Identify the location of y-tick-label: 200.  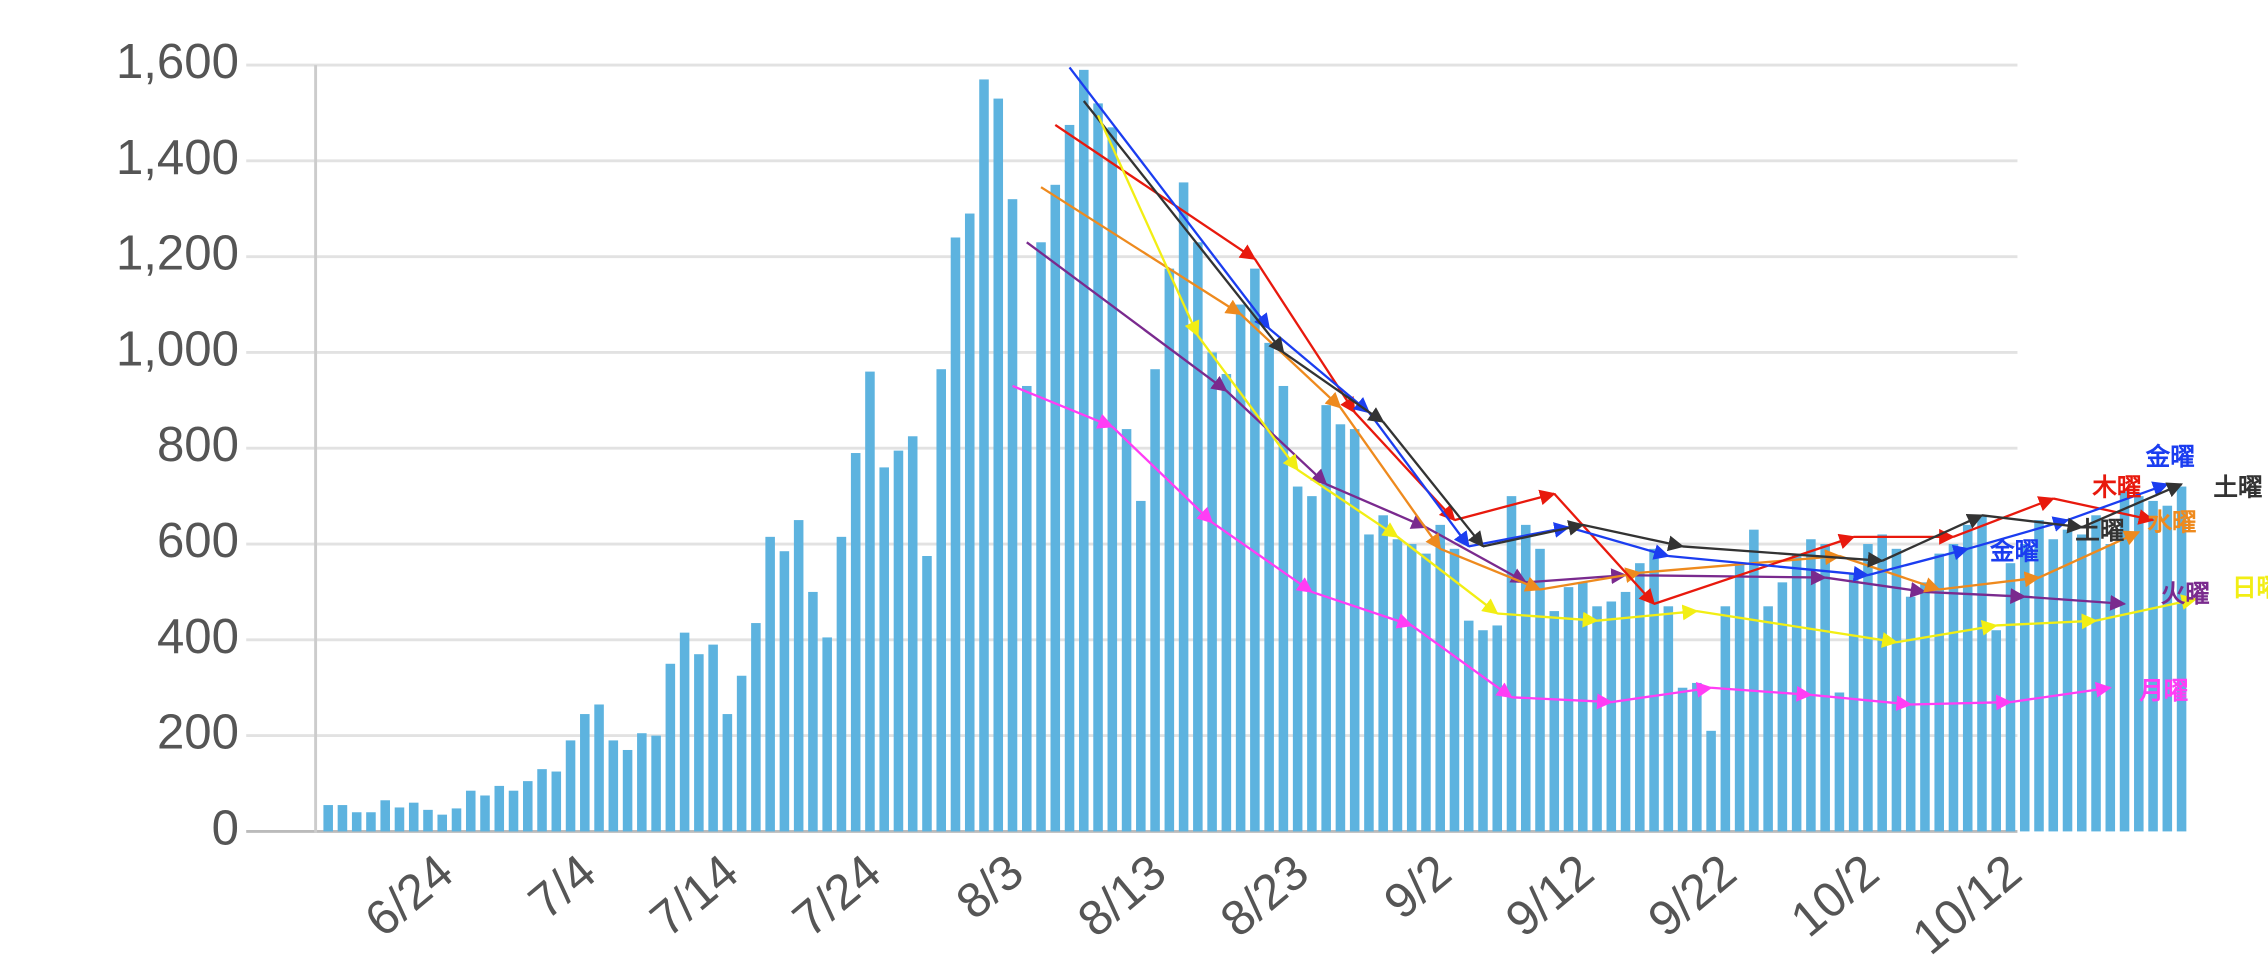
(198, 732).